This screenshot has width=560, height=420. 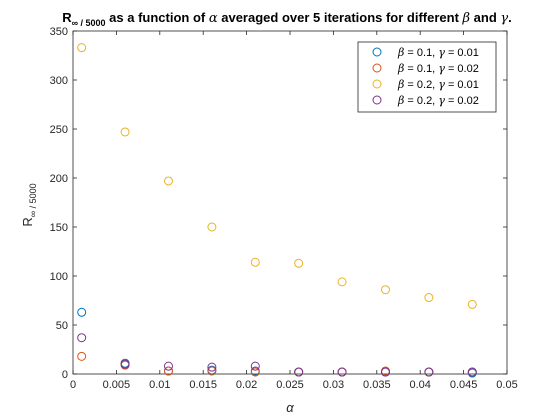 What do you see at coordinates (290, 385) in the screenshot?
I see `x-tick-label: 0.025` at bounding box center [290, 385].